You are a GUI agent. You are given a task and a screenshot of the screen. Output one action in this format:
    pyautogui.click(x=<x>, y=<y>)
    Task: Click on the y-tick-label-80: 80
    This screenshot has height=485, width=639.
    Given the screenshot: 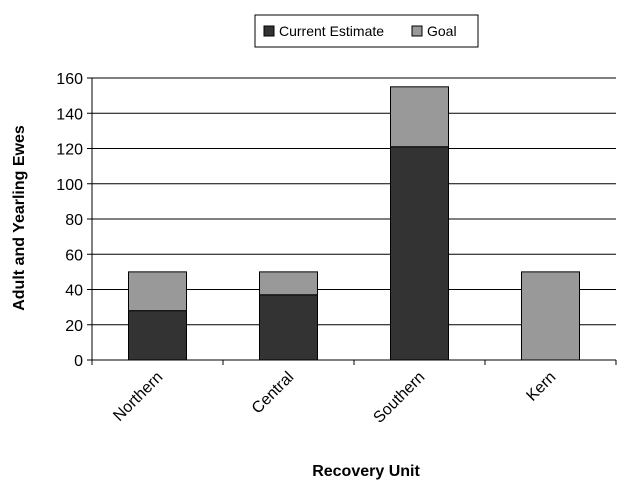 What is the action you would take?
    pyautogui.click(x=74, y=220)
    